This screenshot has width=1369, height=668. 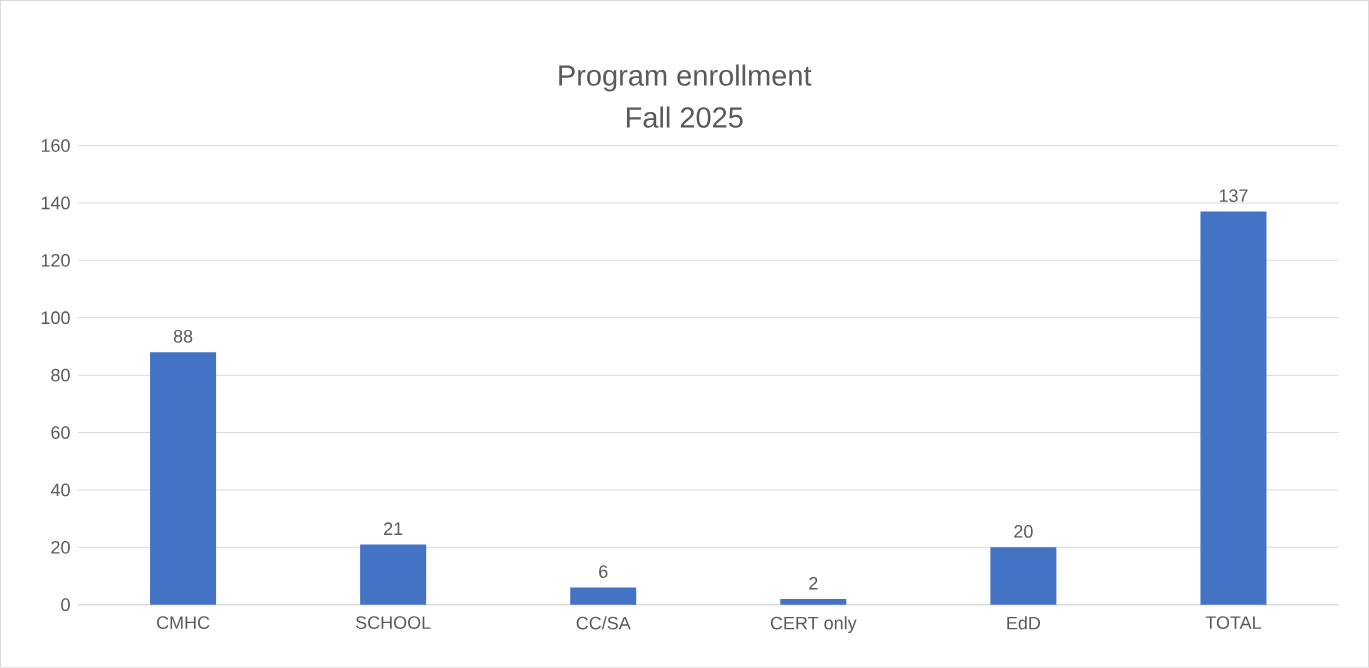 What do you see at coordinates (60, 375) in the screenshot?
I see `y-tick-label: 80` at bounding box center [60, 375].